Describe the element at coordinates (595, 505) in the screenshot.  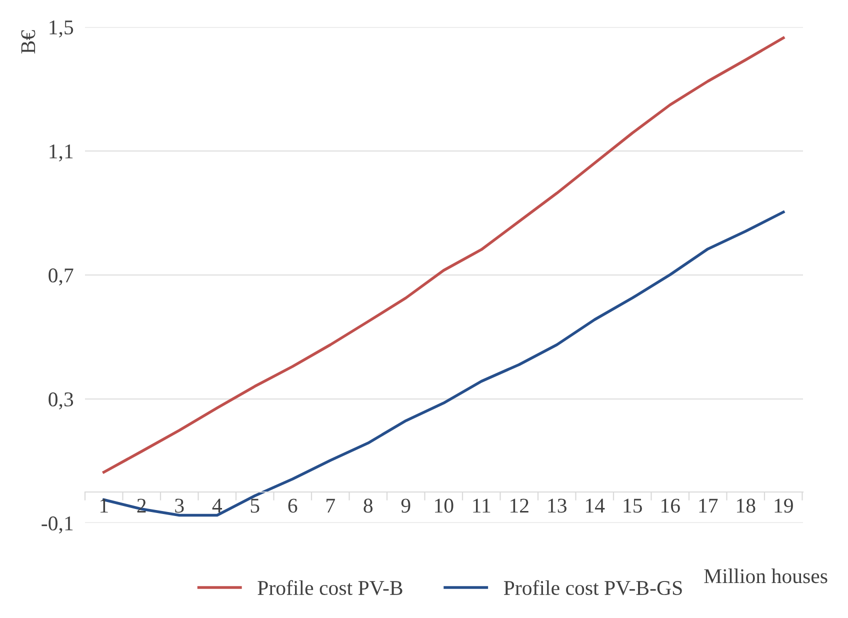
I see `x-tick-label: 14` at that location.